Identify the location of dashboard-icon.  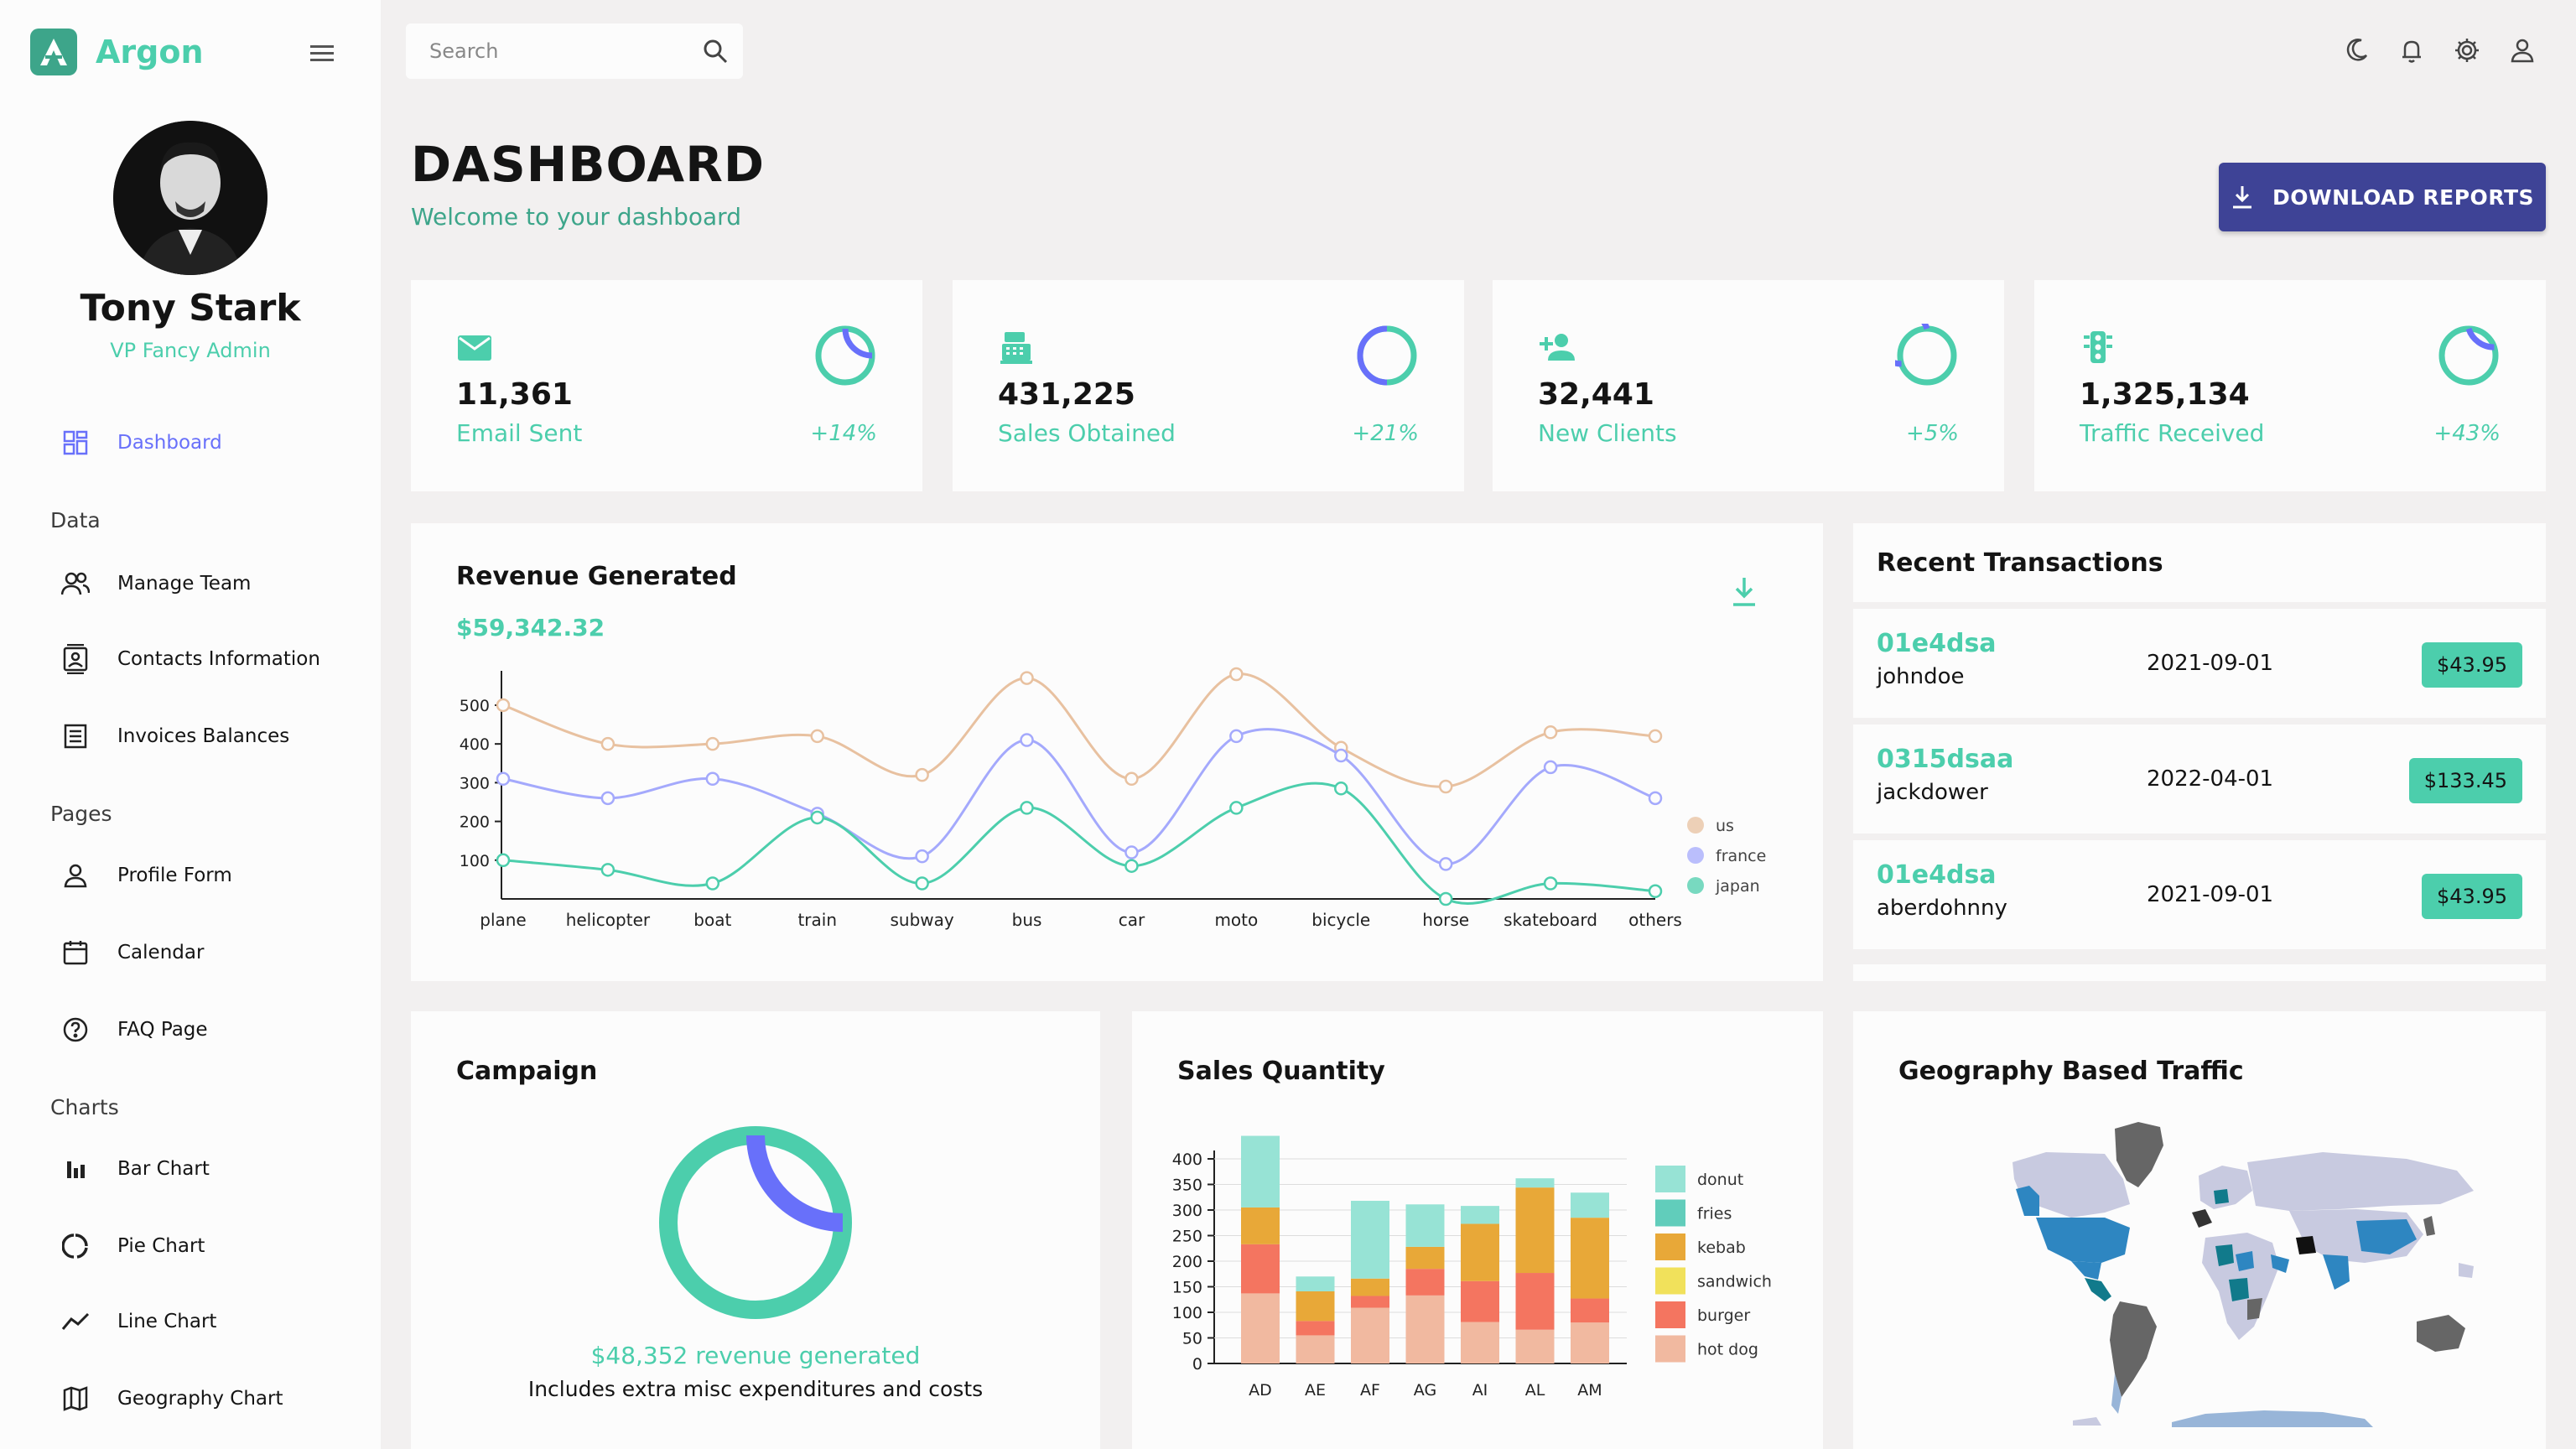
(75, 443).